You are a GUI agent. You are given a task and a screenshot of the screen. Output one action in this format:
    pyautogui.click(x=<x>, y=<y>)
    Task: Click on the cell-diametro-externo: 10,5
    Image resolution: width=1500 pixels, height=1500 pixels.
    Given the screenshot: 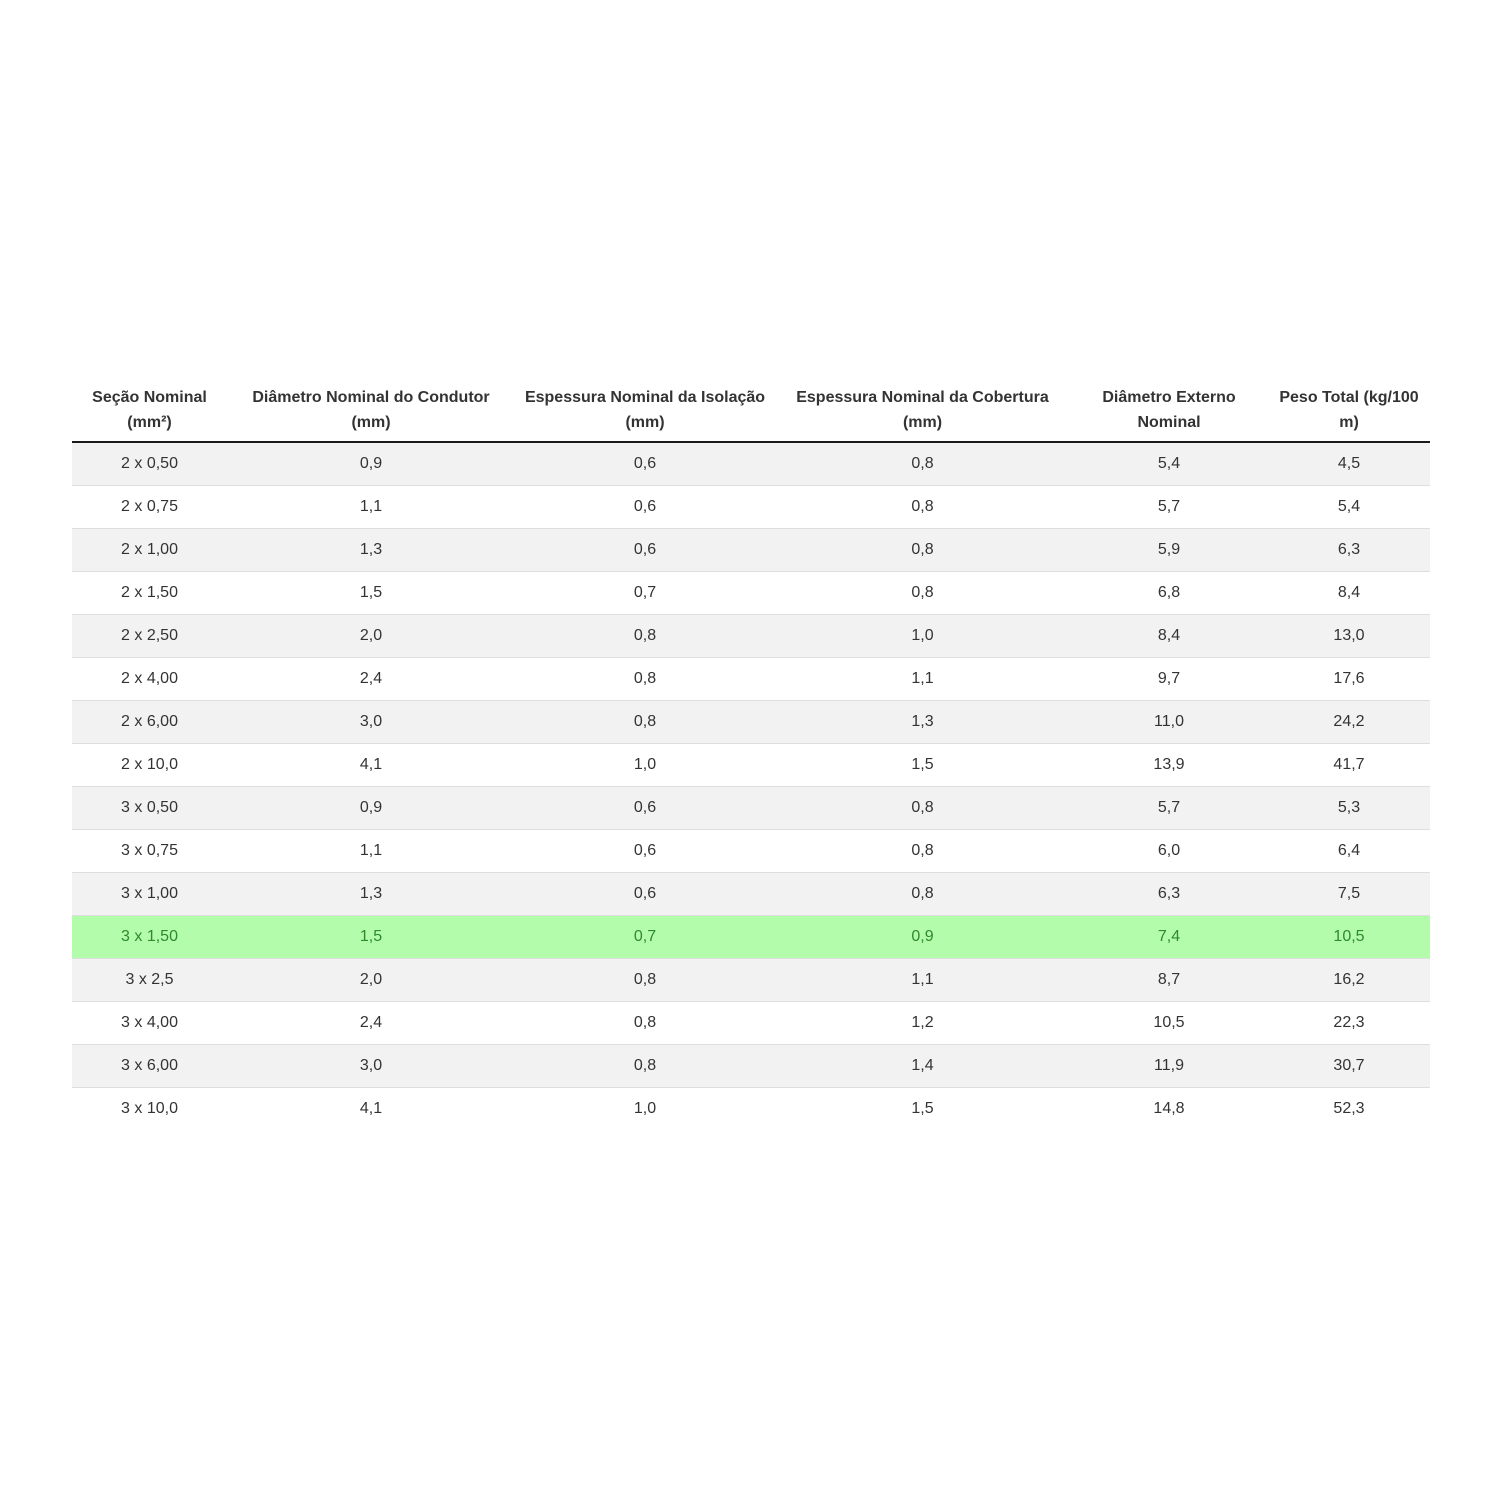 What is the action you would take?
    pyautogui.click(x=1169, y=1023)
    